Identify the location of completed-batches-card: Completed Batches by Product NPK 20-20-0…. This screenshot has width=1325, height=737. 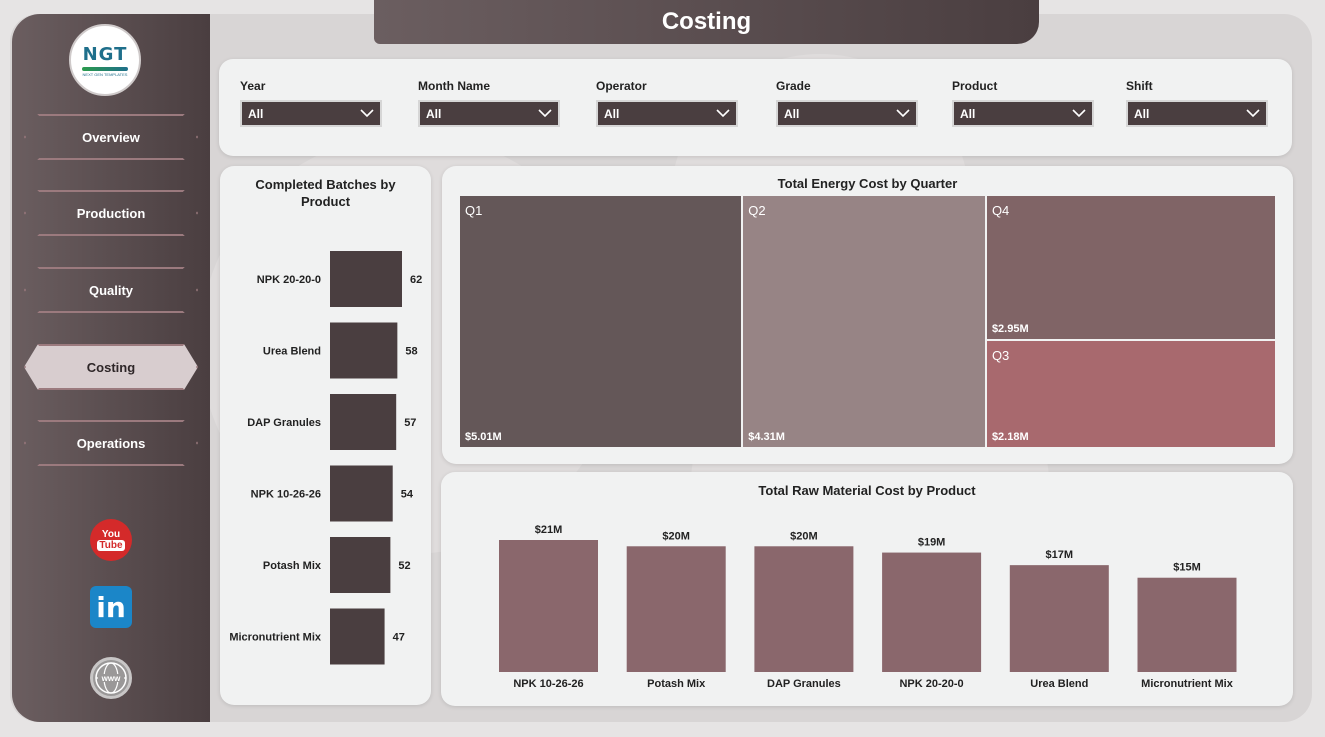
(325, 435).